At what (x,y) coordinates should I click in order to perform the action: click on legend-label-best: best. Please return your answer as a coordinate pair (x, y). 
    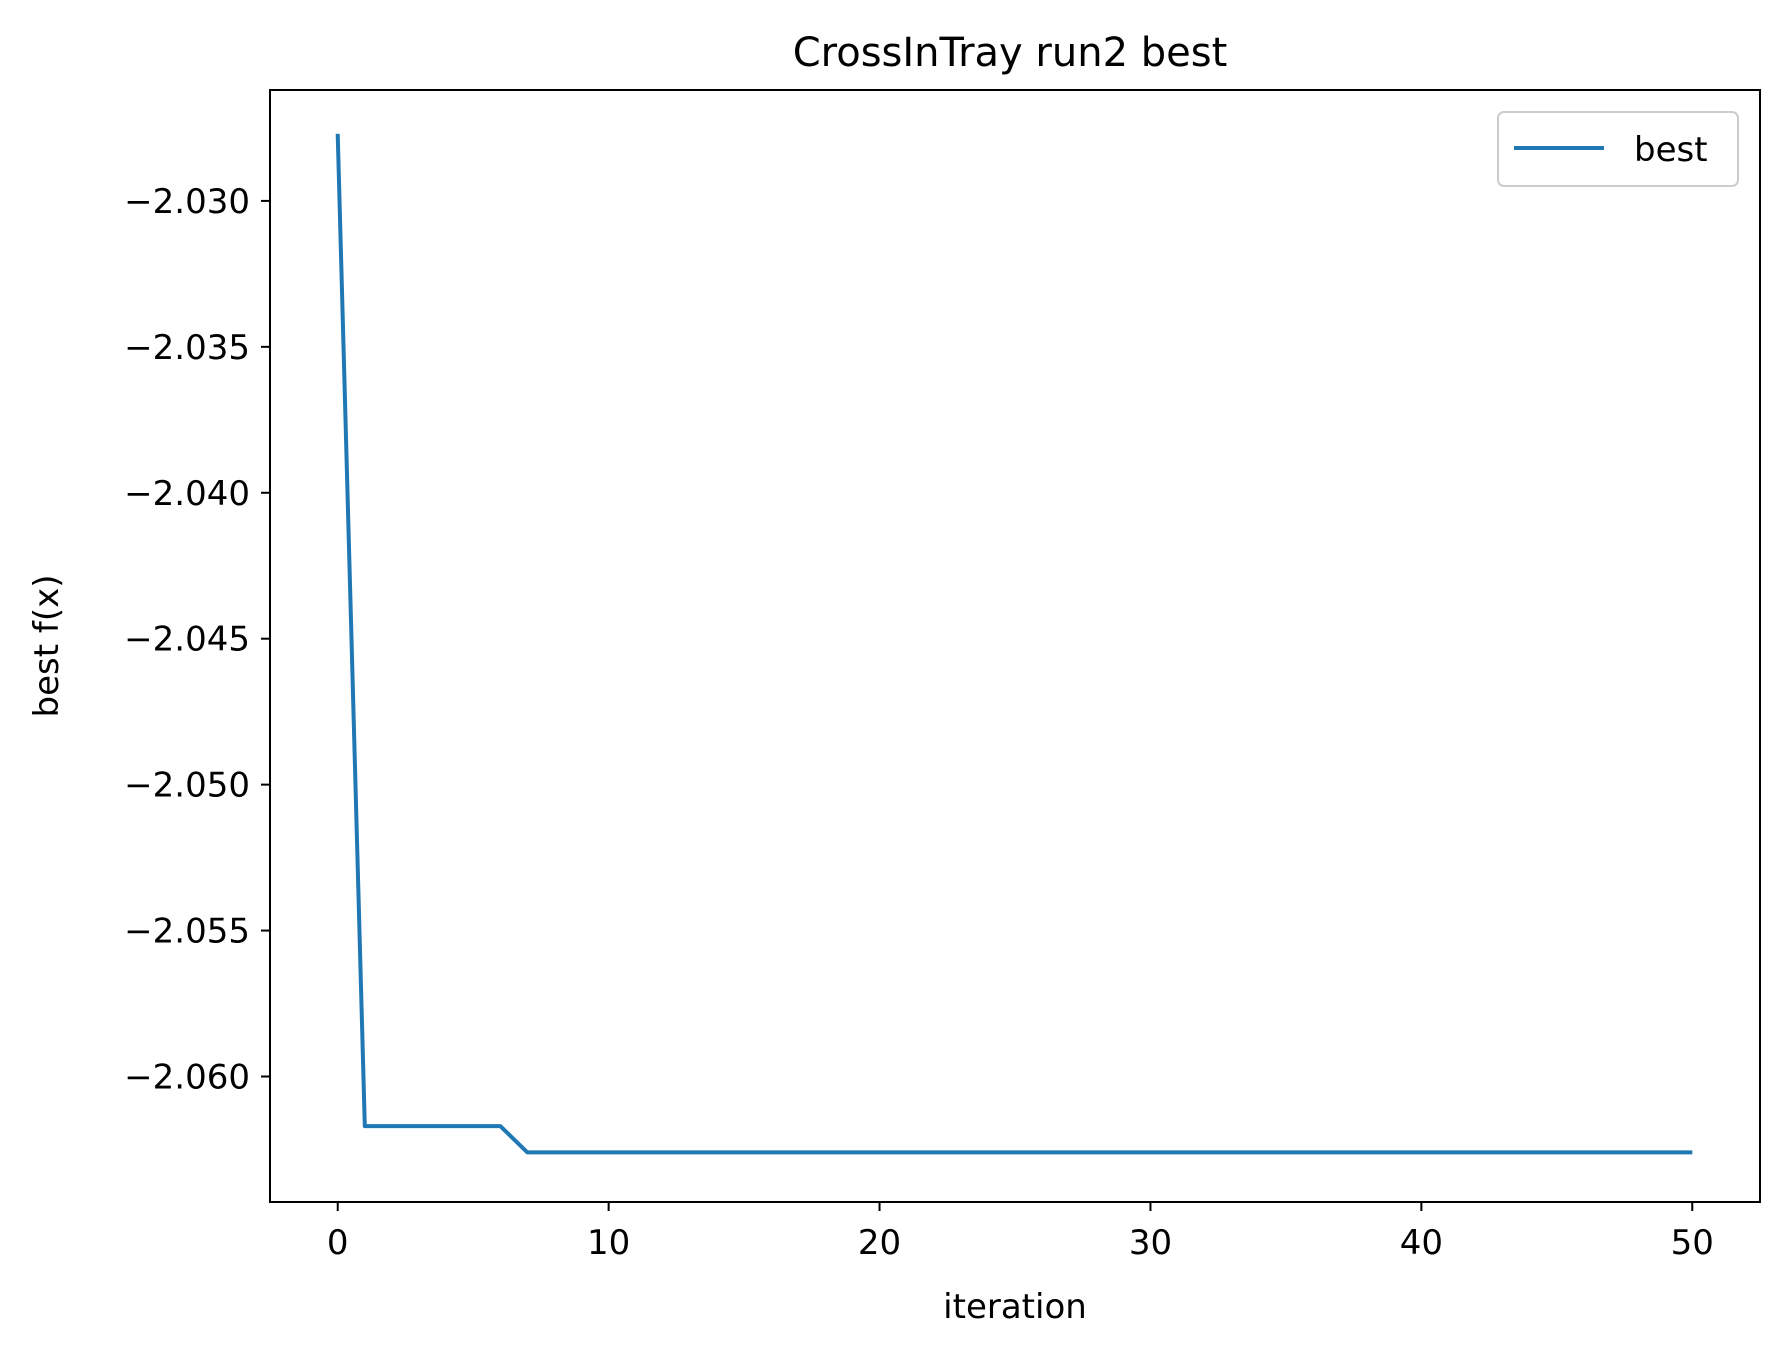
    Looking at the image, I should click on (1671, 150).